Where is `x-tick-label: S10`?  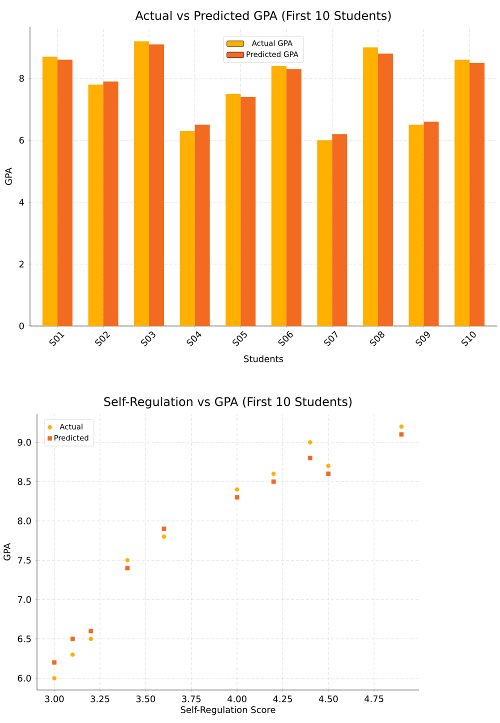
x-tick-label: S10 is located at coordinates (468, 339).